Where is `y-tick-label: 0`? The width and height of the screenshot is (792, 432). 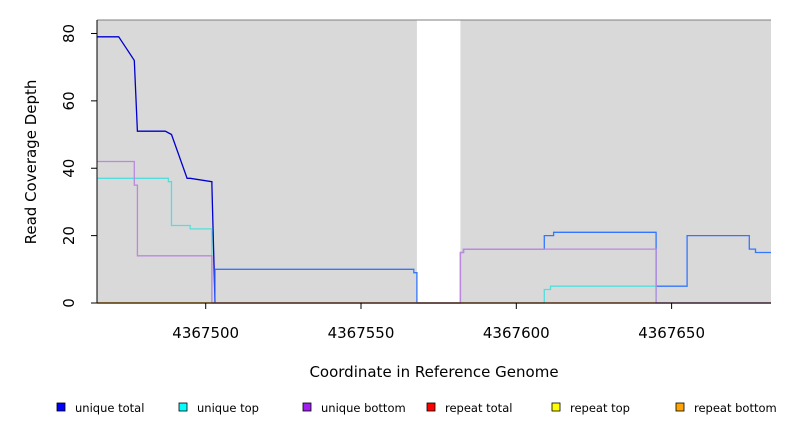 y-tick-label: 0 is located at coordinates (69, 303).